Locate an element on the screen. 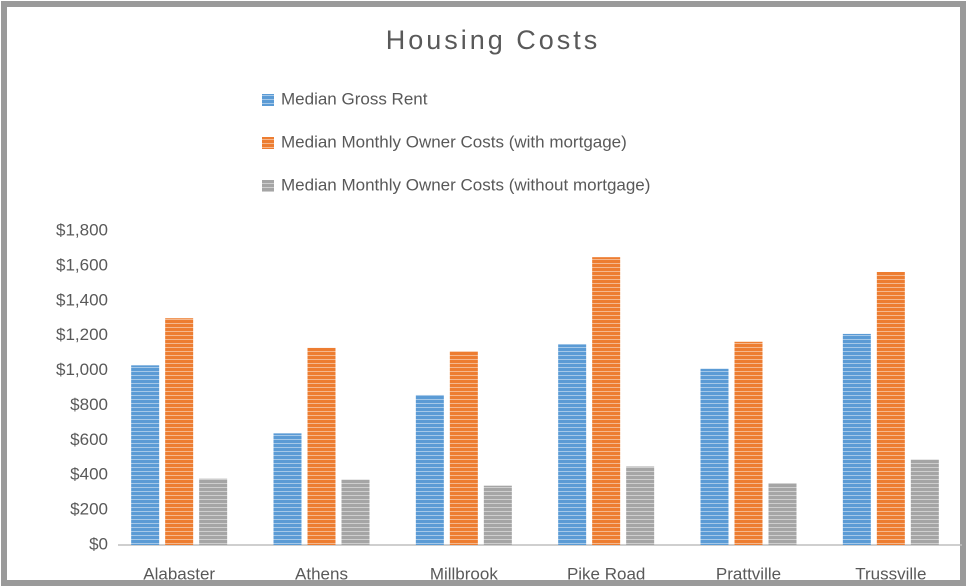 Image resolution: width=967 pixels, height=587 pixels. x-tick-label: Alabaster is located at coordinates (179, 573).